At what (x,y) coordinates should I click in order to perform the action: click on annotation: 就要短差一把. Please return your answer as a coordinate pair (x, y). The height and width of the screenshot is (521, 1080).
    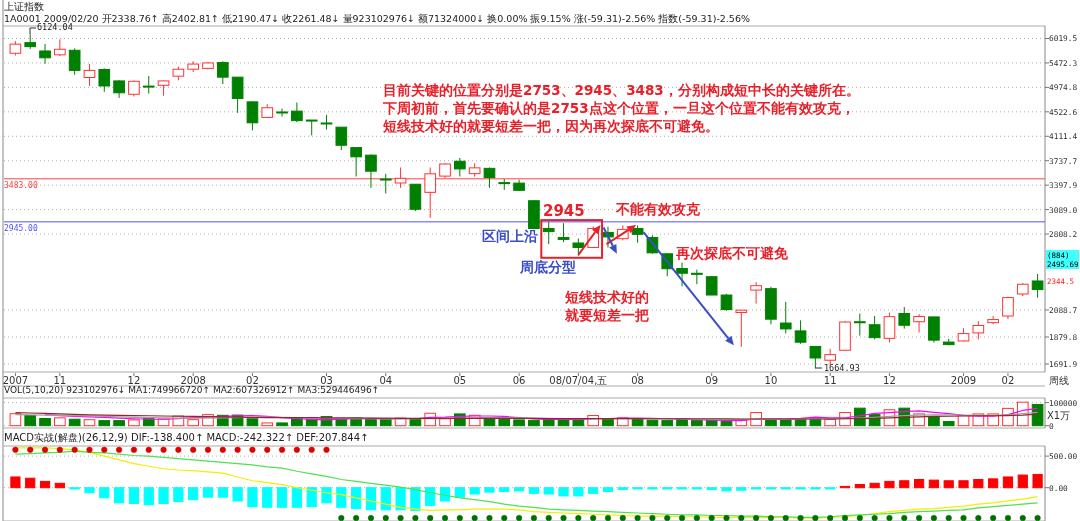
    Looking at the image, I should click on (606, 315).